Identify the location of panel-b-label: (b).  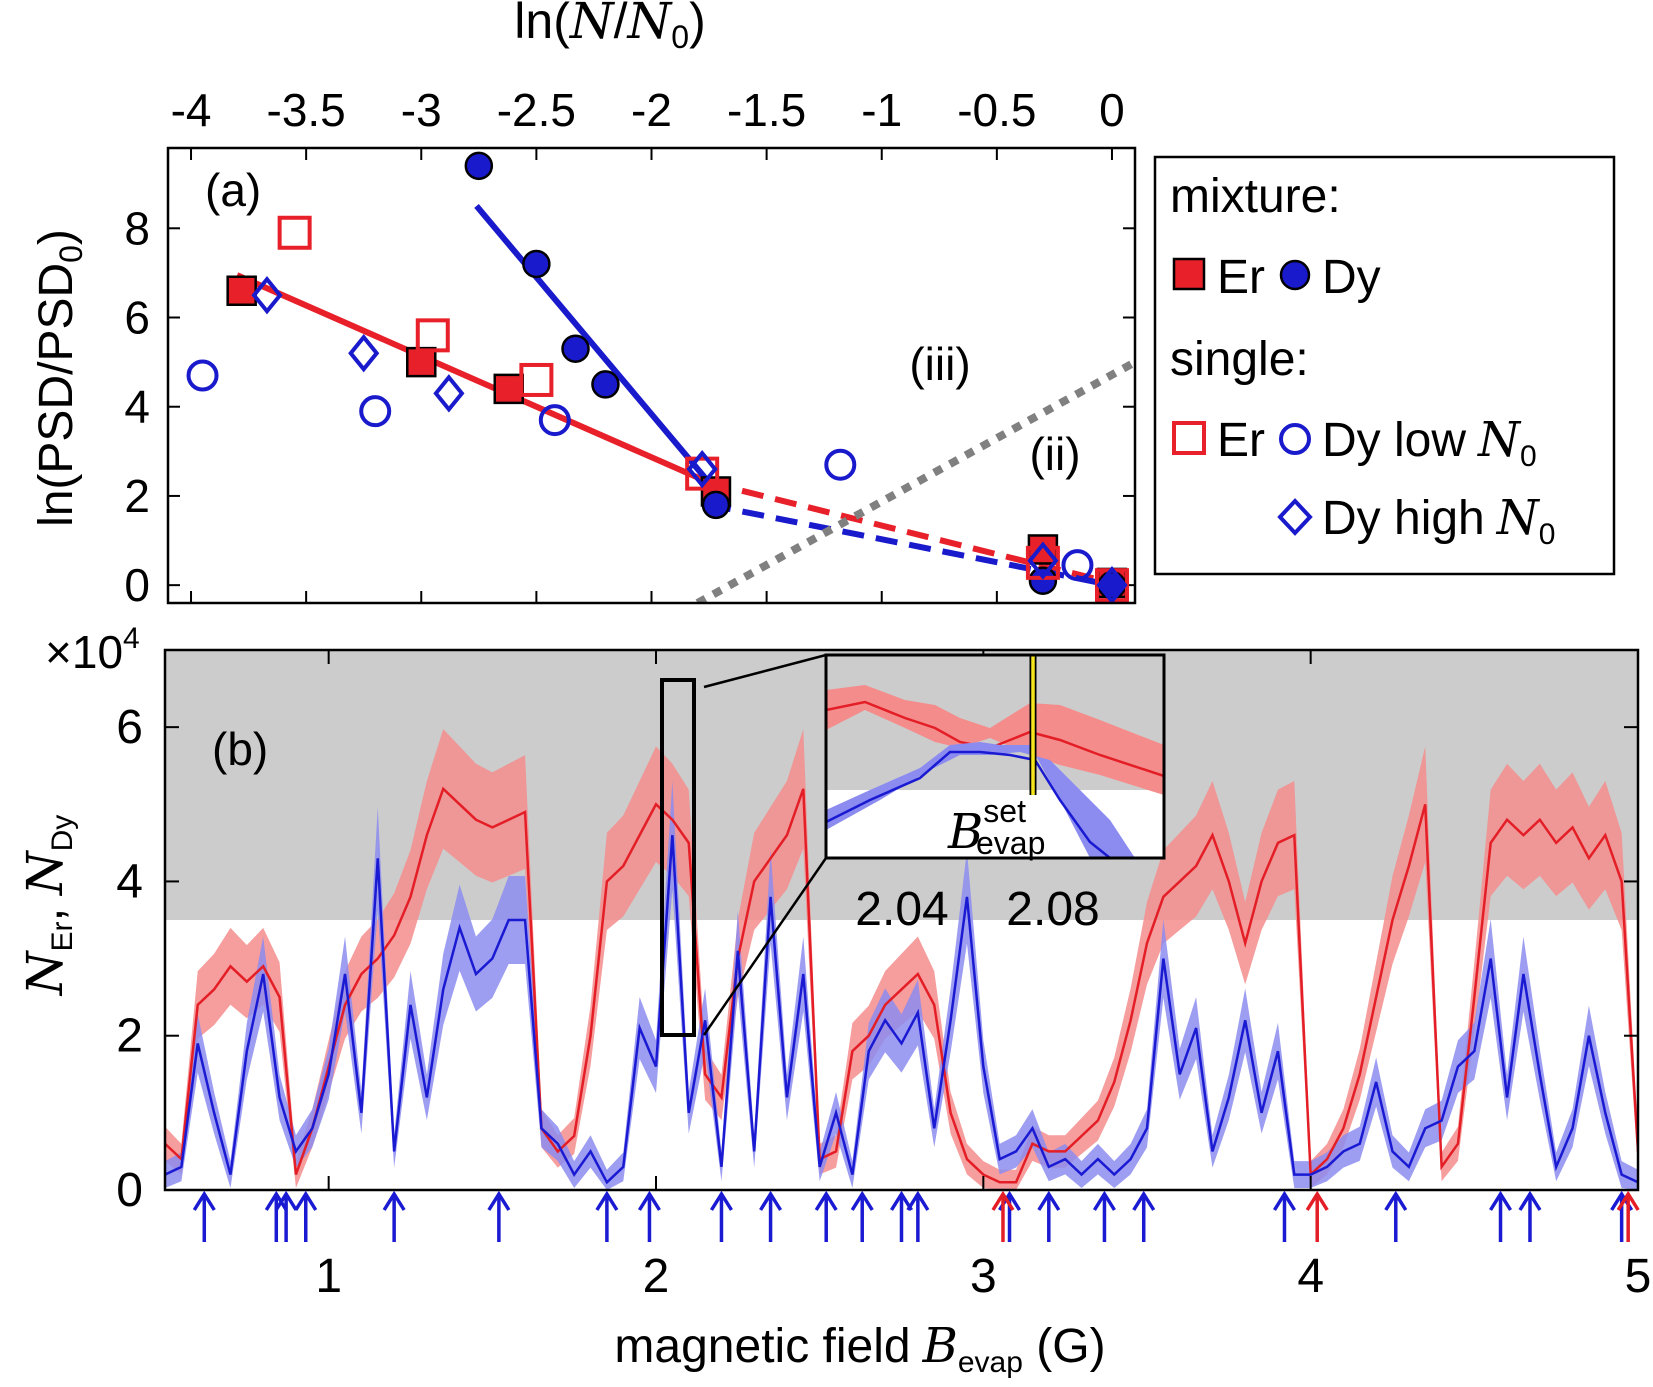
(240, 749).